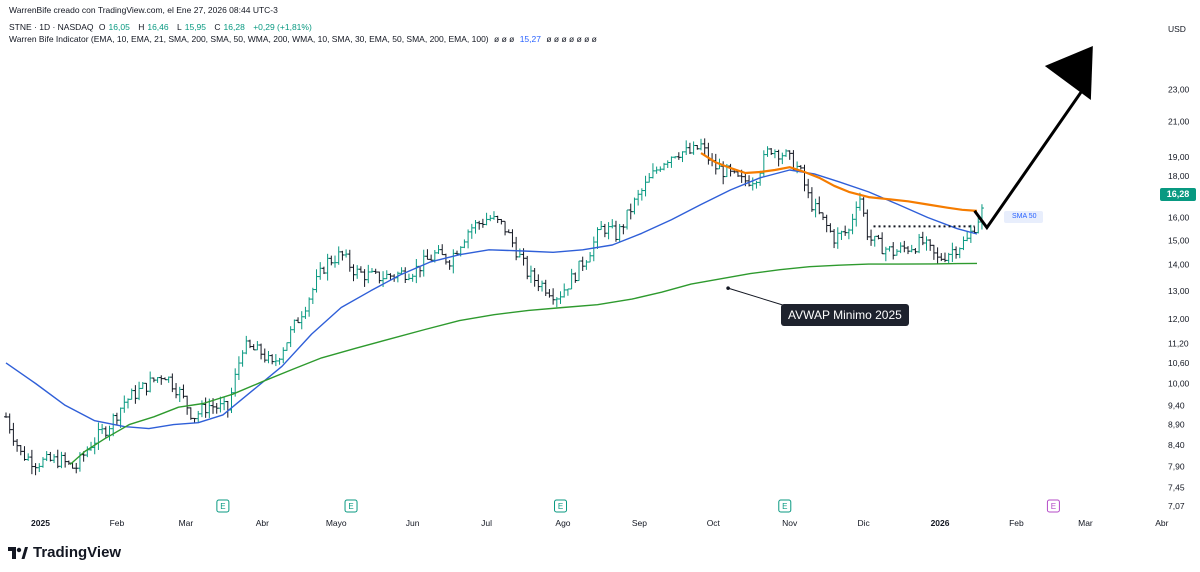 The image size is (1200, 572). I want to click on symbol-name: STNE · 1D · NASDAQ, so click(51, 27).